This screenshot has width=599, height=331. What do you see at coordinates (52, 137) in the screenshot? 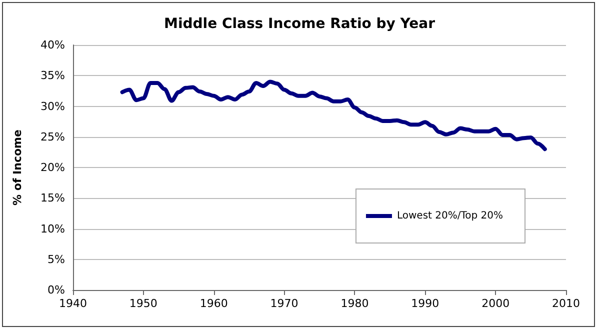
I see `y-tick-label: 25%` at bounding box center [52, 137].